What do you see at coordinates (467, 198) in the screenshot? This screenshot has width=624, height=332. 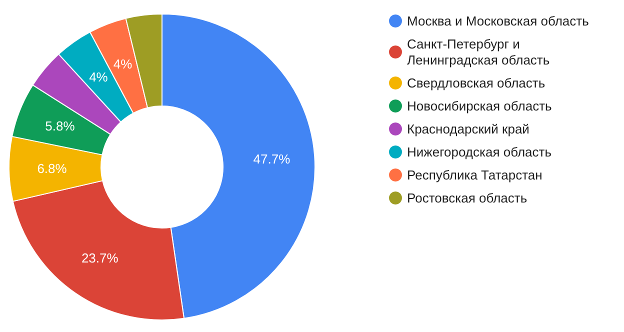 I see `legend-label: Ростовская область` at bounding box center [467, 198].